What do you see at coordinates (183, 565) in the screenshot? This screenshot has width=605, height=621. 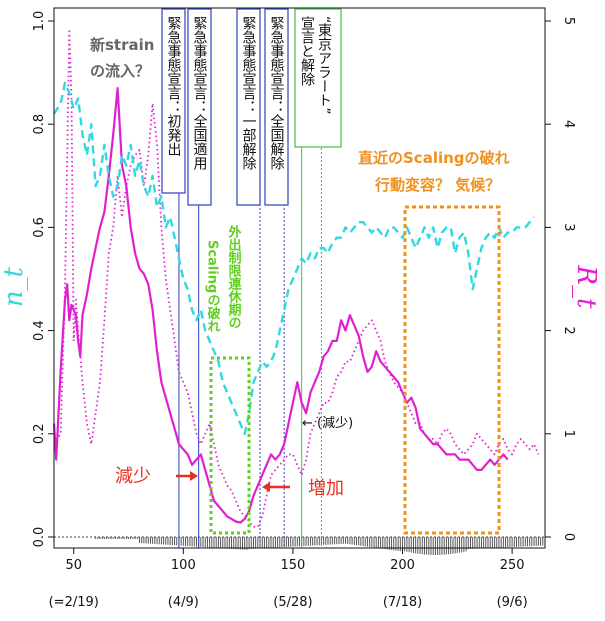 I see `x-tick-label: 100` at bounding box center [183, 565].